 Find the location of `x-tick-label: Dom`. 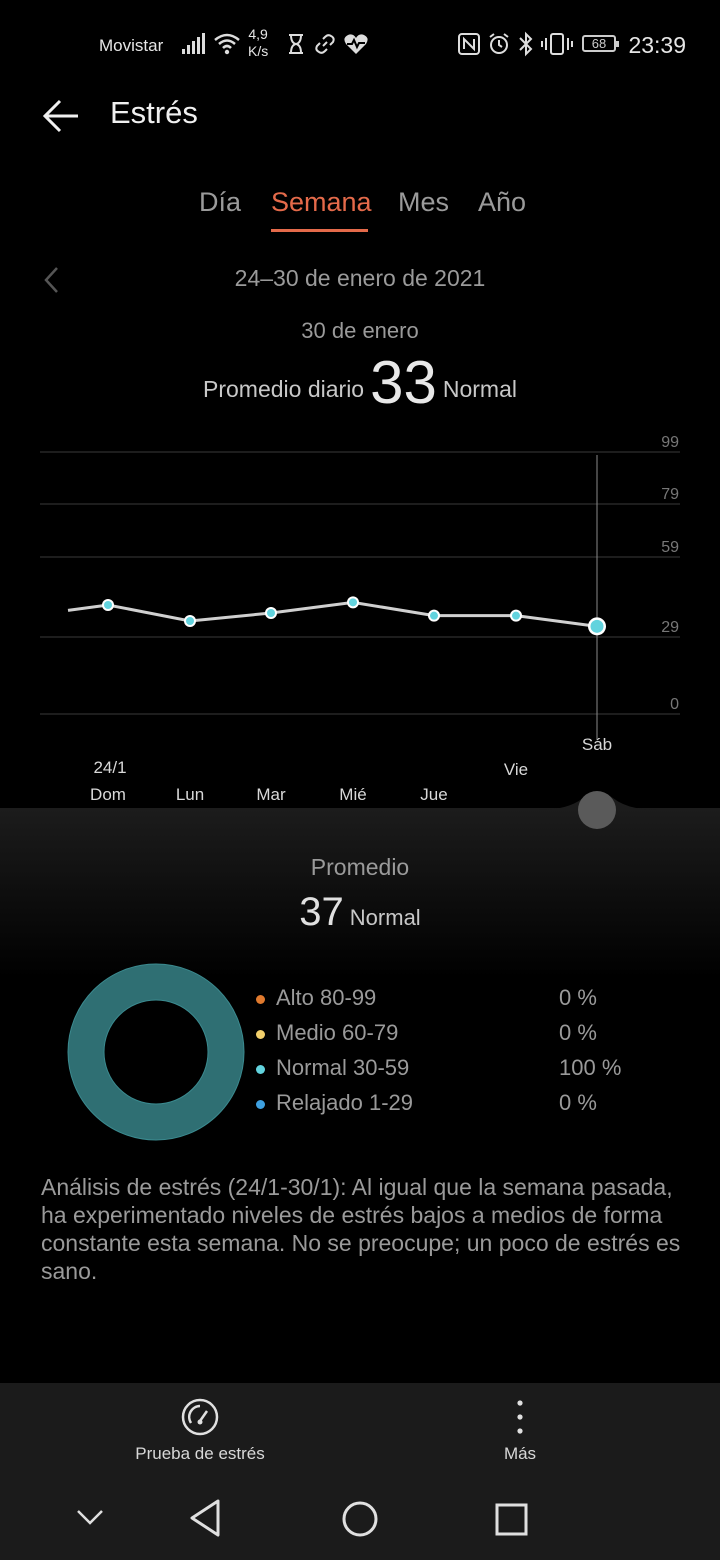

x-tick-label: Dom is located at coordinates (108, 794).